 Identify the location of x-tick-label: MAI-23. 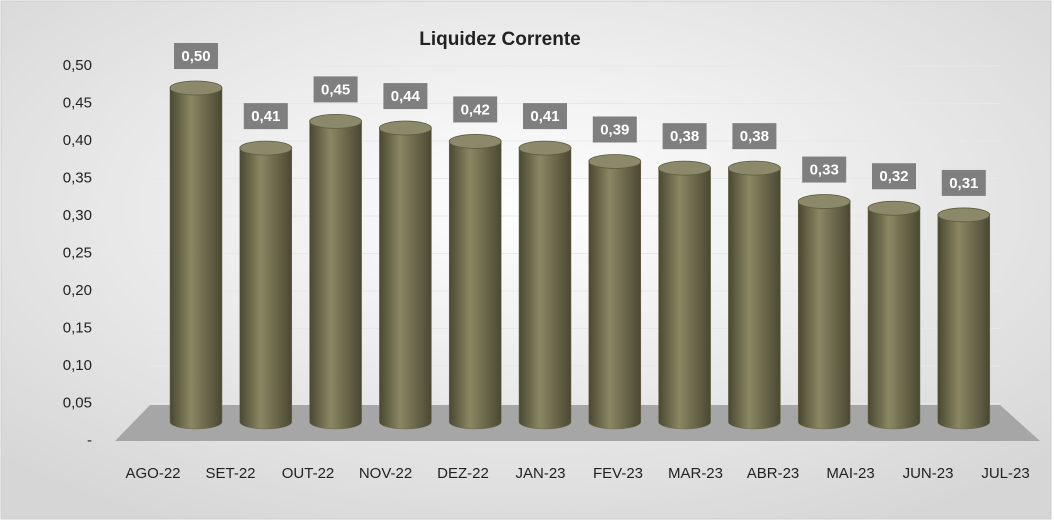
(850, 473).